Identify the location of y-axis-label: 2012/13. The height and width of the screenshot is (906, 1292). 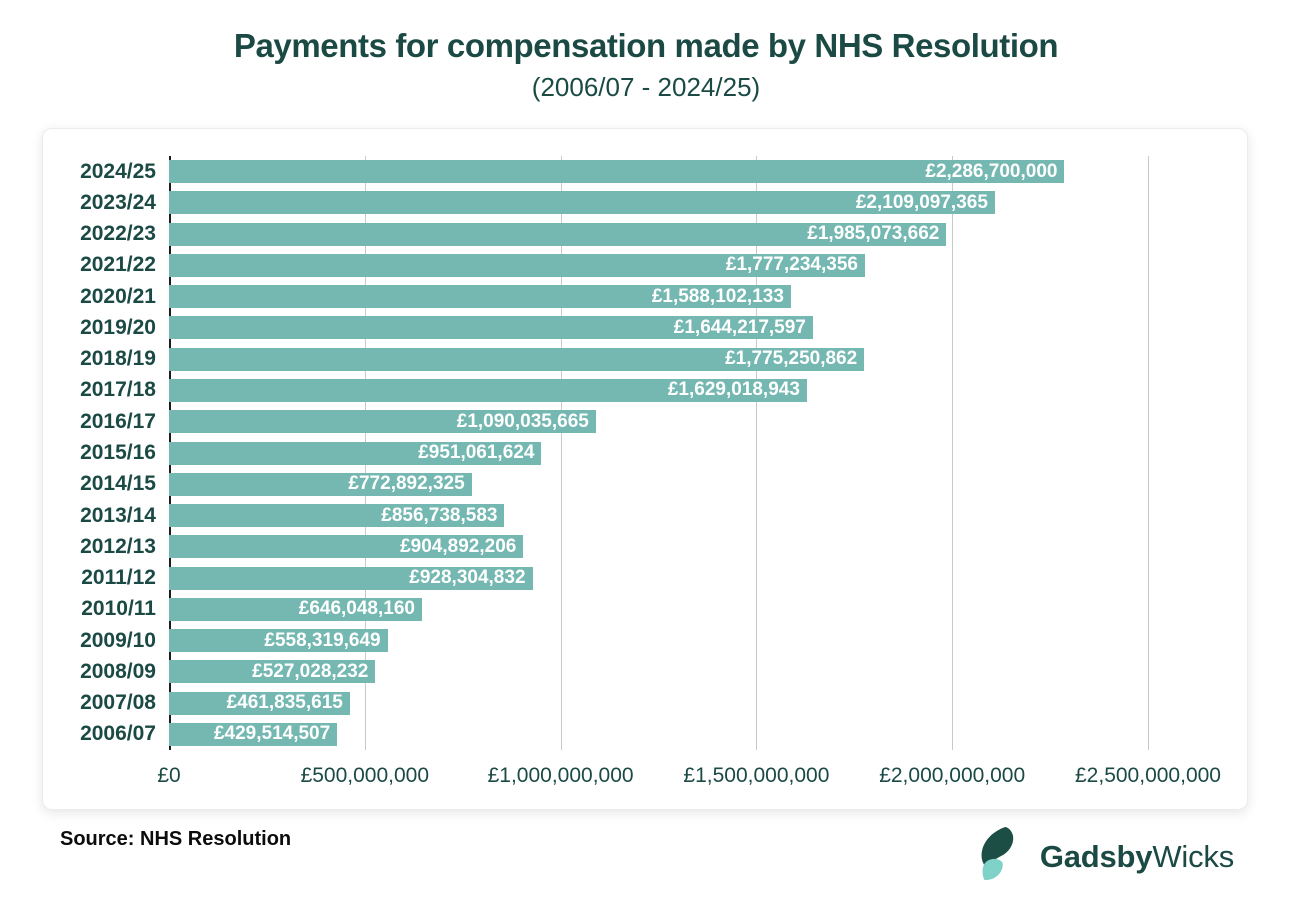
(118, 546).